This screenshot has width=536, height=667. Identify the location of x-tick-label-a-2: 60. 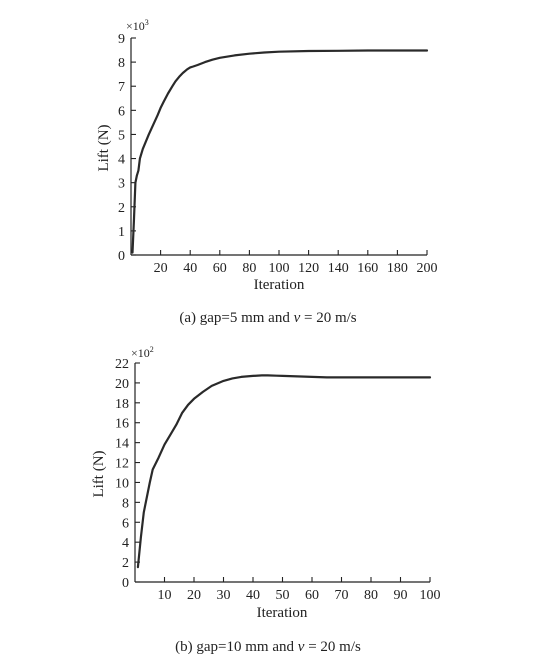
(220, 268).